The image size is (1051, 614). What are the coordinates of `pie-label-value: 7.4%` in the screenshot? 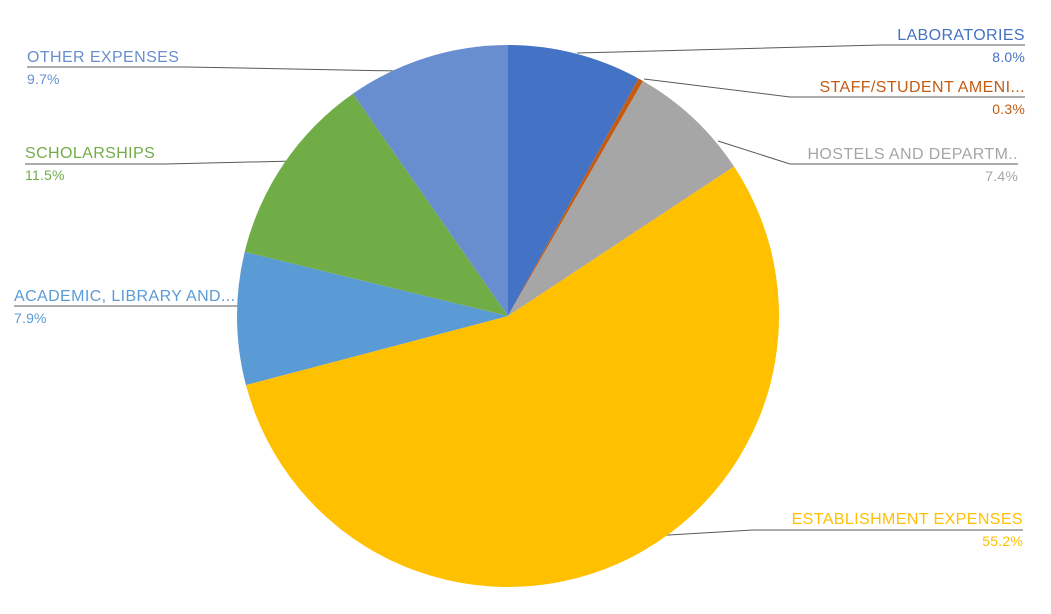 It's located at (1001, 176).